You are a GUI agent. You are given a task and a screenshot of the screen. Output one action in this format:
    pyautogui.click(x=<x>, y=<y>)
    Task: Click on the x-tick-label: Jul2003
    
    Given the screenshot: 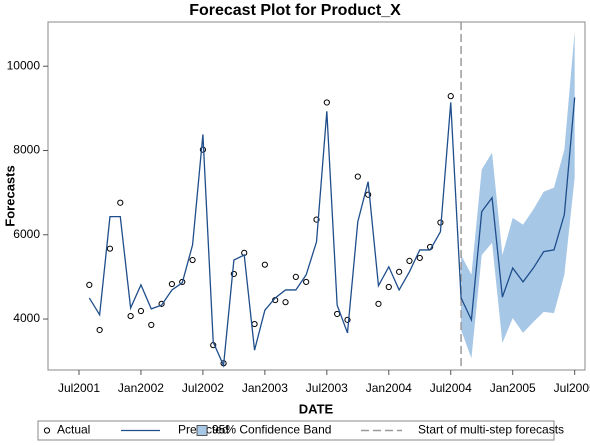 What is the action you would take?
    pyautogui.click(x=327, y=388)
    